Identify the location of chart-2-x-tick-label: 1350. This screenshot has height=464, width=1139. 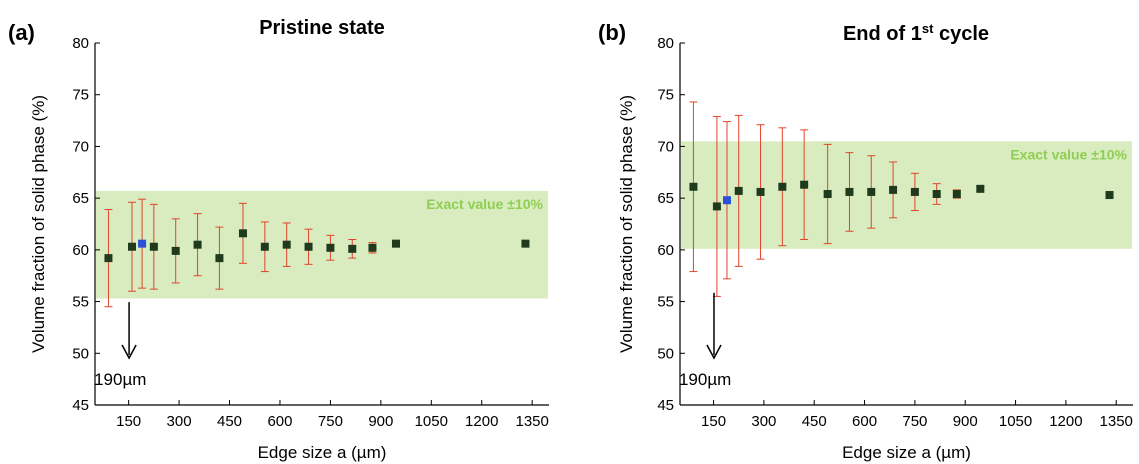
(1116, 421).